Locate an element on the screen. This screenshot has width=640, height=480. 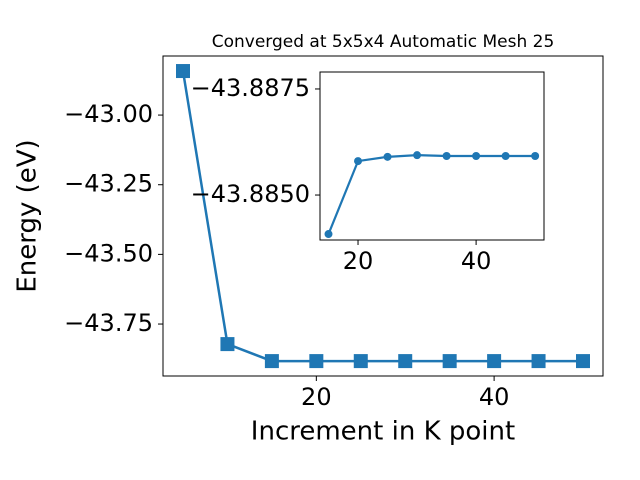
y-axis-label: Energy (eV) is located at coordinates (28, 215).